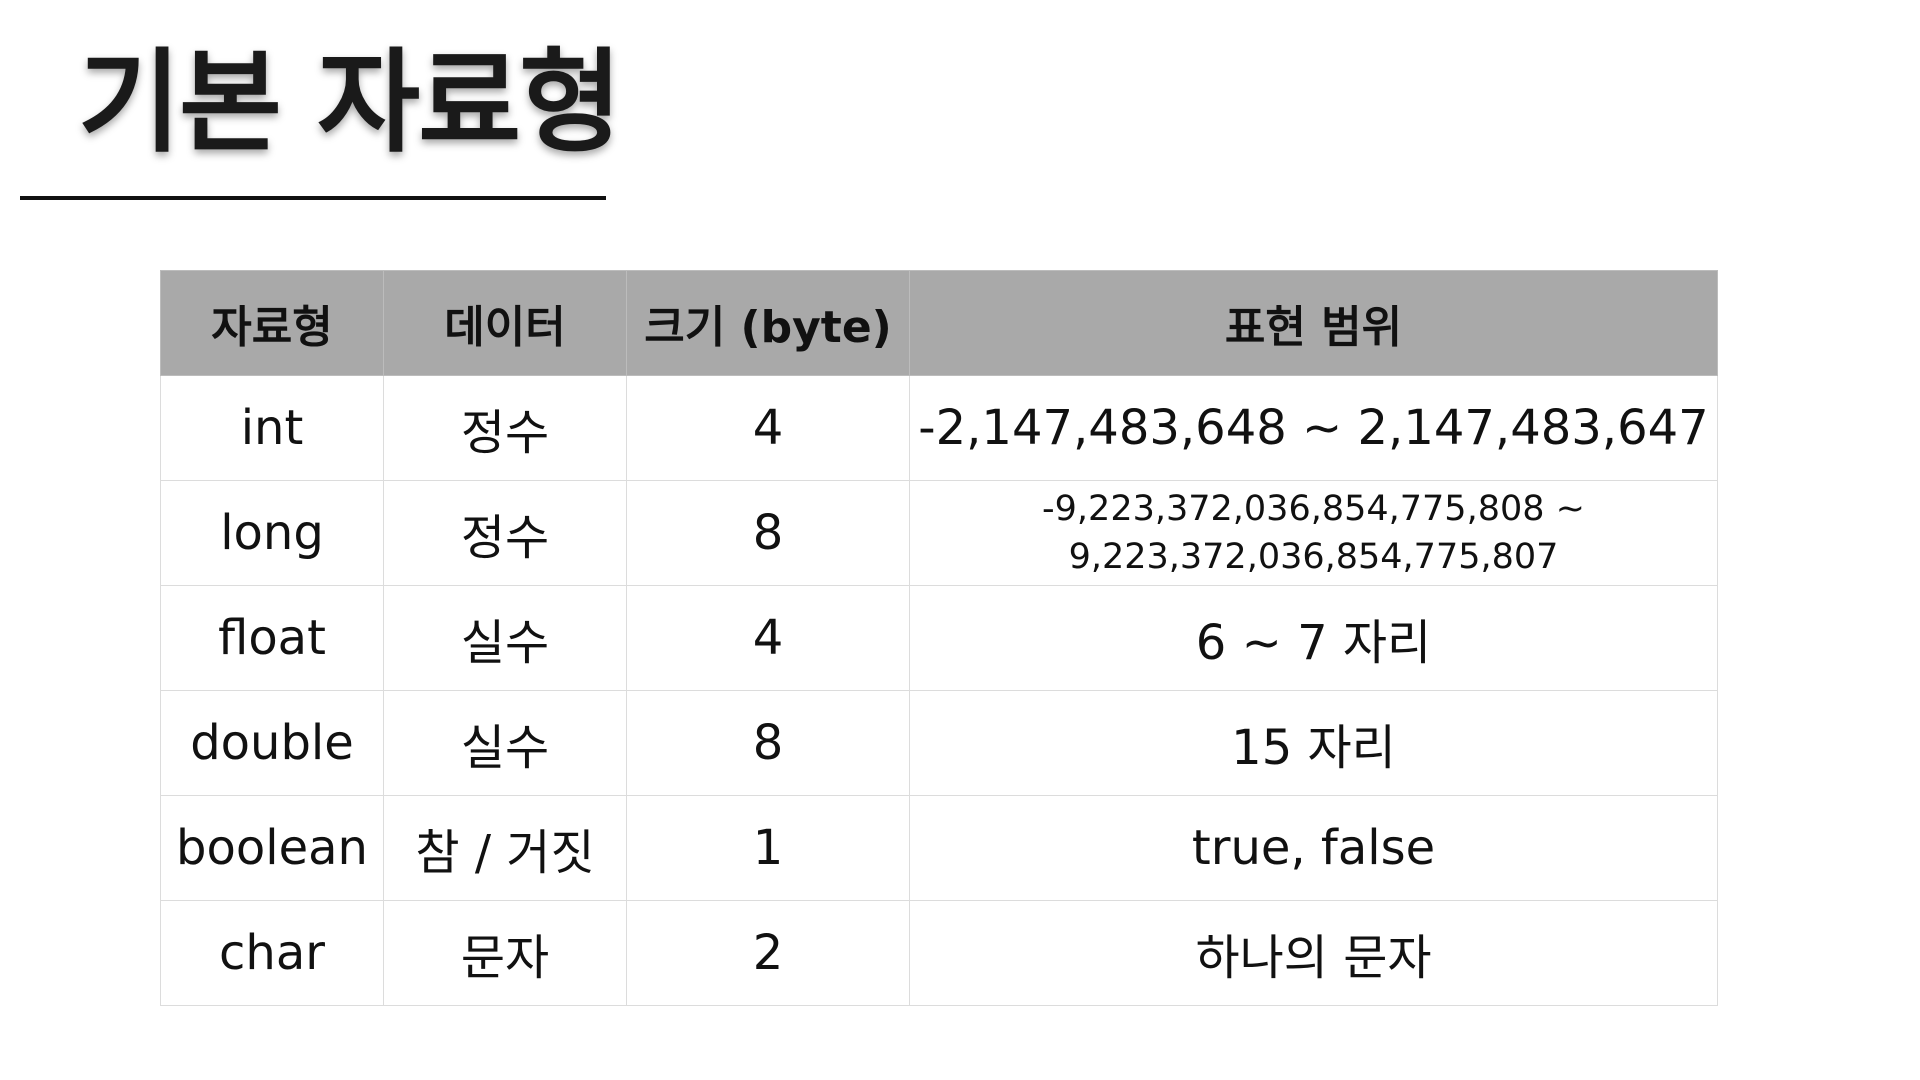  What do you see at coordinates (1313, 848) in the screenshot?
I see `cell-range: true, false` at bounding box center [1313, 848].